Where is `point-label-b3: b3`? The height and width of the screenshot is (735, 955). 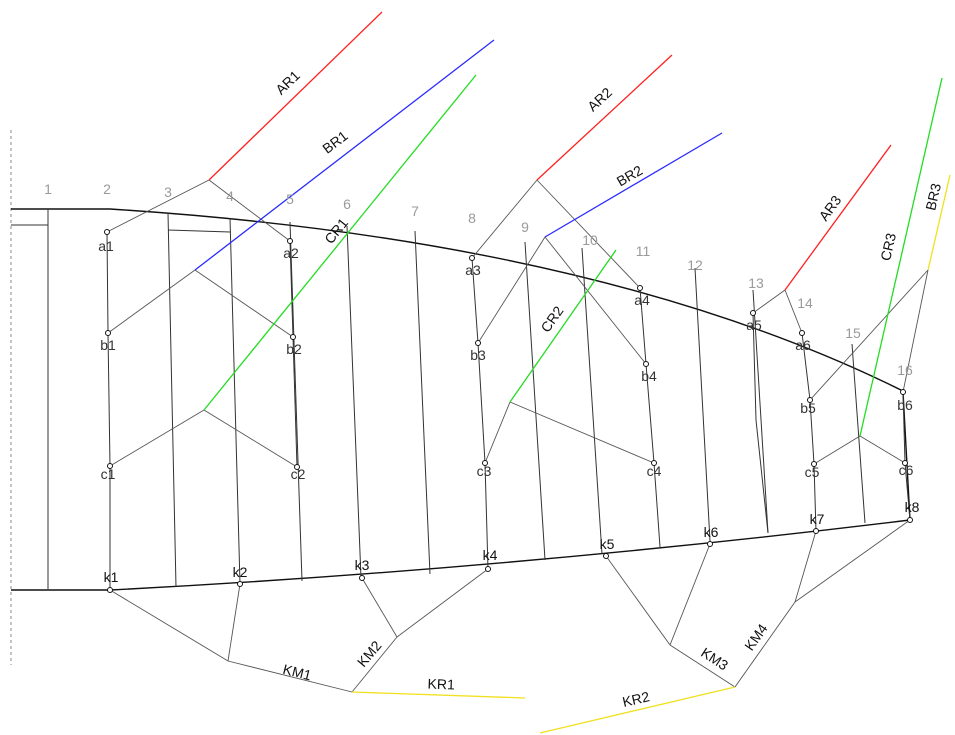 point-label-b3: b3 is located at coordinates (478, 355).